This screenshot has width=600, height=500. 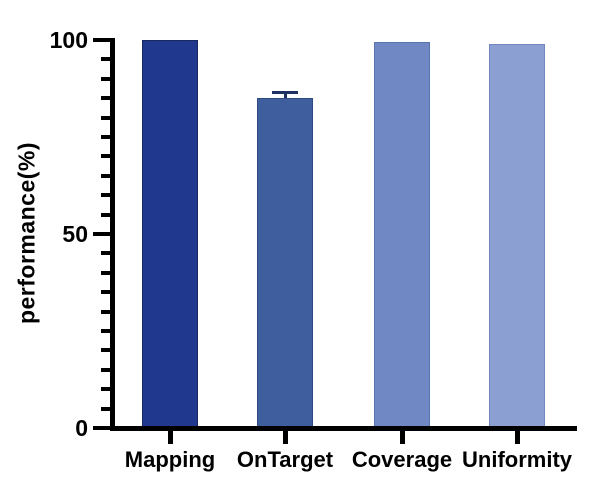 What do you see at coordinates (285, 437) in the screenshot?
I see `x-tick-ontarget` at bounding box center [285, 437].